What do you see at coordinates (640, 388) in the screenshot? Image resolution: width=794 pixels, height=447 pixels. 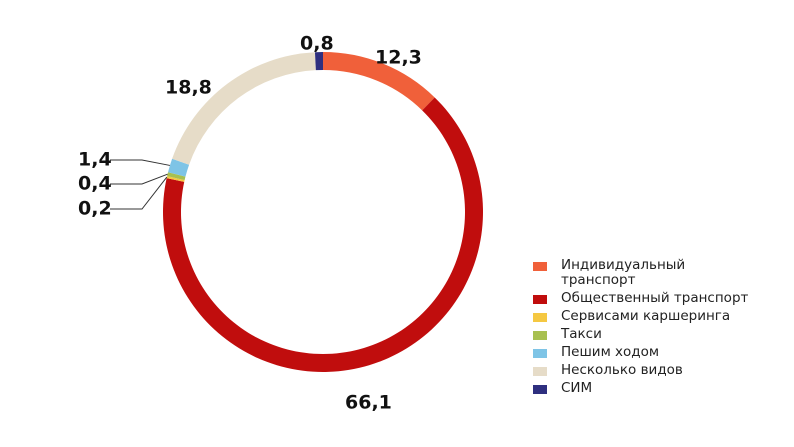 I see `legend-item: СИМ` at bounding box center [640, 388].